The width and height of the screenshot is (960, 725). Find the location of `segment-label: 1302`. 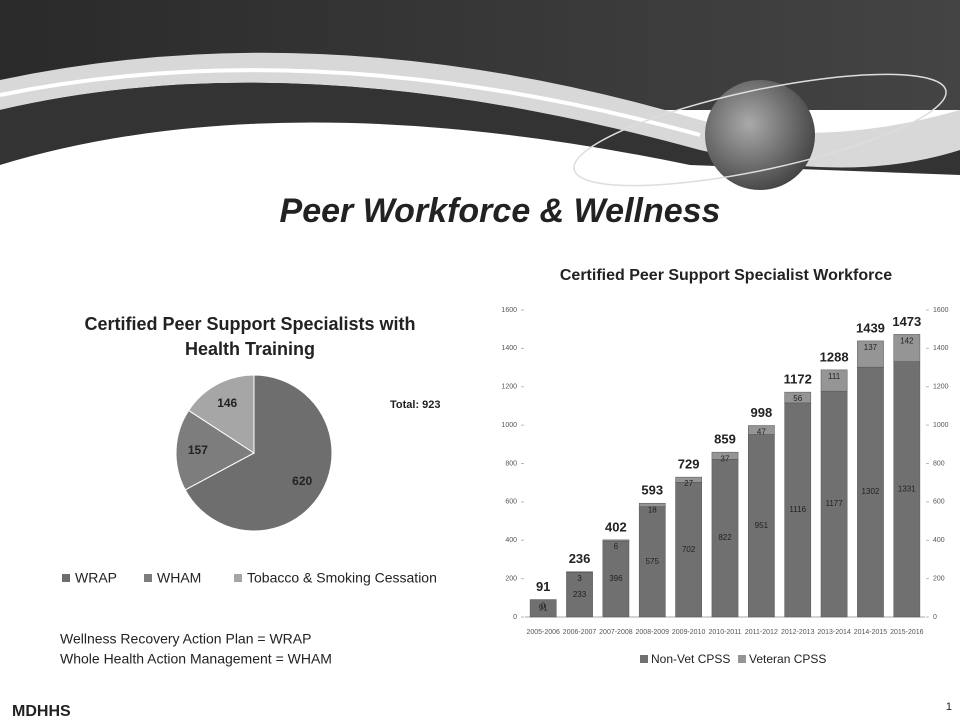

segment-label: 1302 is located at coordinates (871, 491).